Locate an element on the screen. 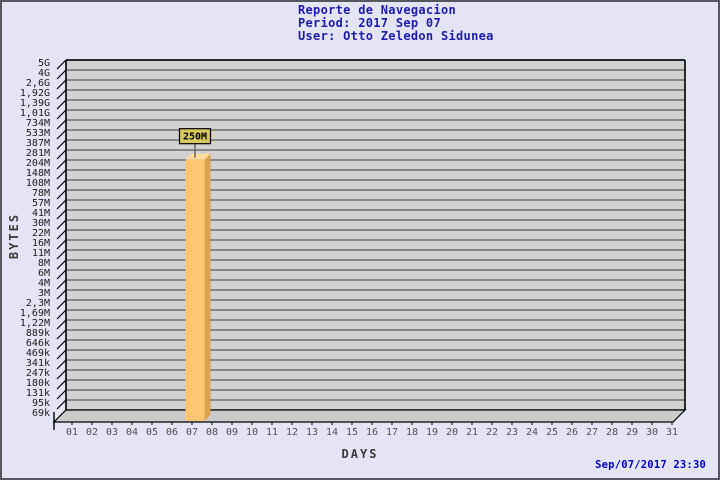 This screenshot has width=720, height=480. x-tick-label: 29 is located at coordinates (632, 432).